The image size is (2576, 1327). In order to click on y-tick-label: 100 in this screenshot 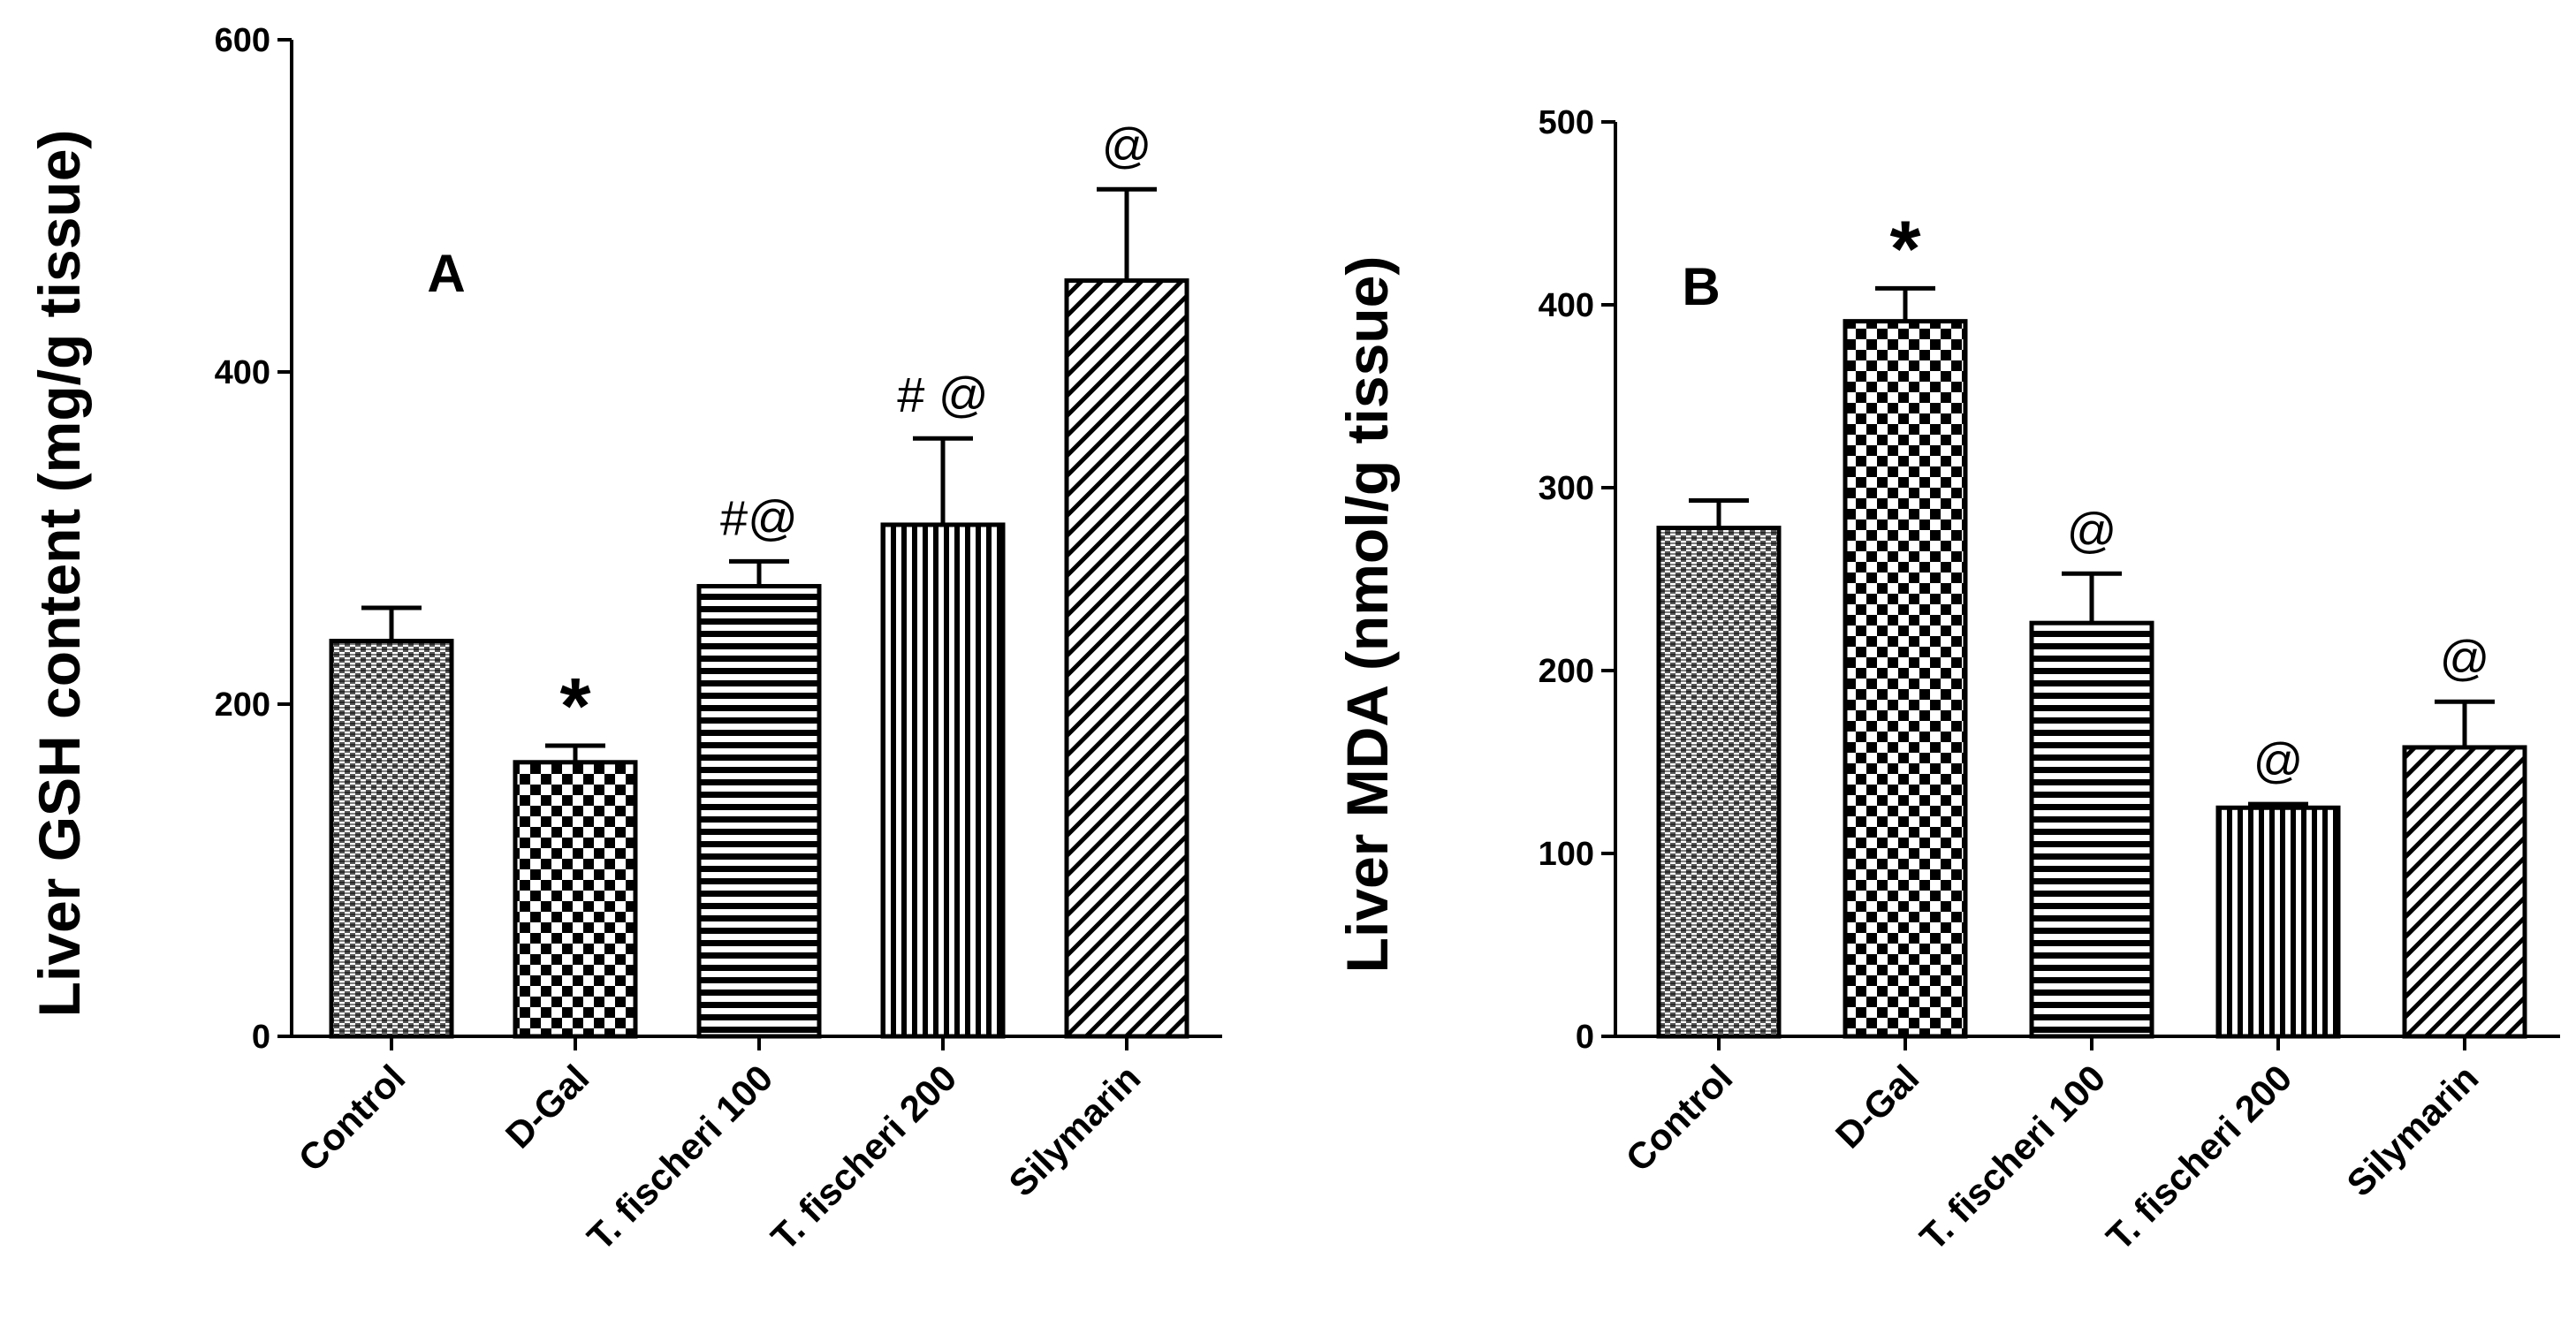, I will do `click(1566, 855)`.